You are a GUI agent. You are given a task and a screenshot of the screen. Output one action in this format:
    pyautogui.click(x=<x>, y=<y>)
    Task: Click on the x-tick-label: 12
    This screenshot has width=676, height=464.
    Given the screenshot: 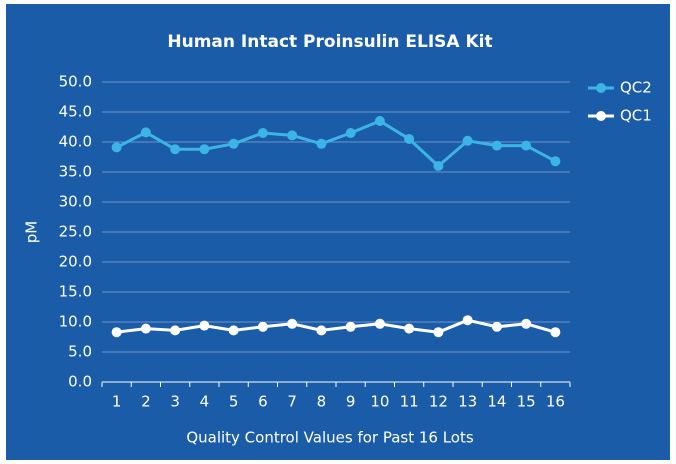 What is the action you would take?
    pyautogui.click(x=438, y=402)
    